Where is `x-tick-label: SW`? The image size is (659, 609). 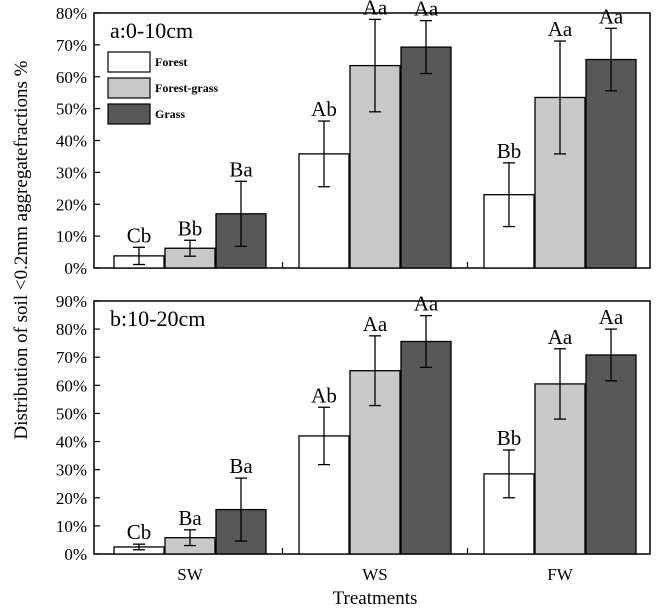
x-tick-label: SW is located at coordinates (190, 574).